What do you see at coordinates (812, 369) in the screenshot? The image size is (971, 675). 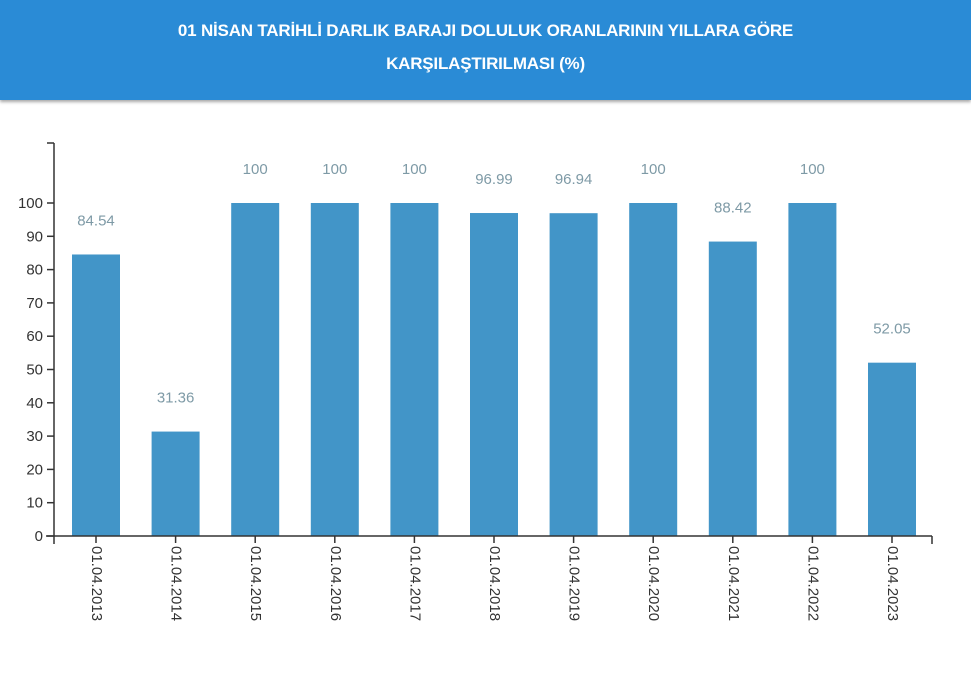 I see `bar-01.04.2022` at bounding box center [812, 369].